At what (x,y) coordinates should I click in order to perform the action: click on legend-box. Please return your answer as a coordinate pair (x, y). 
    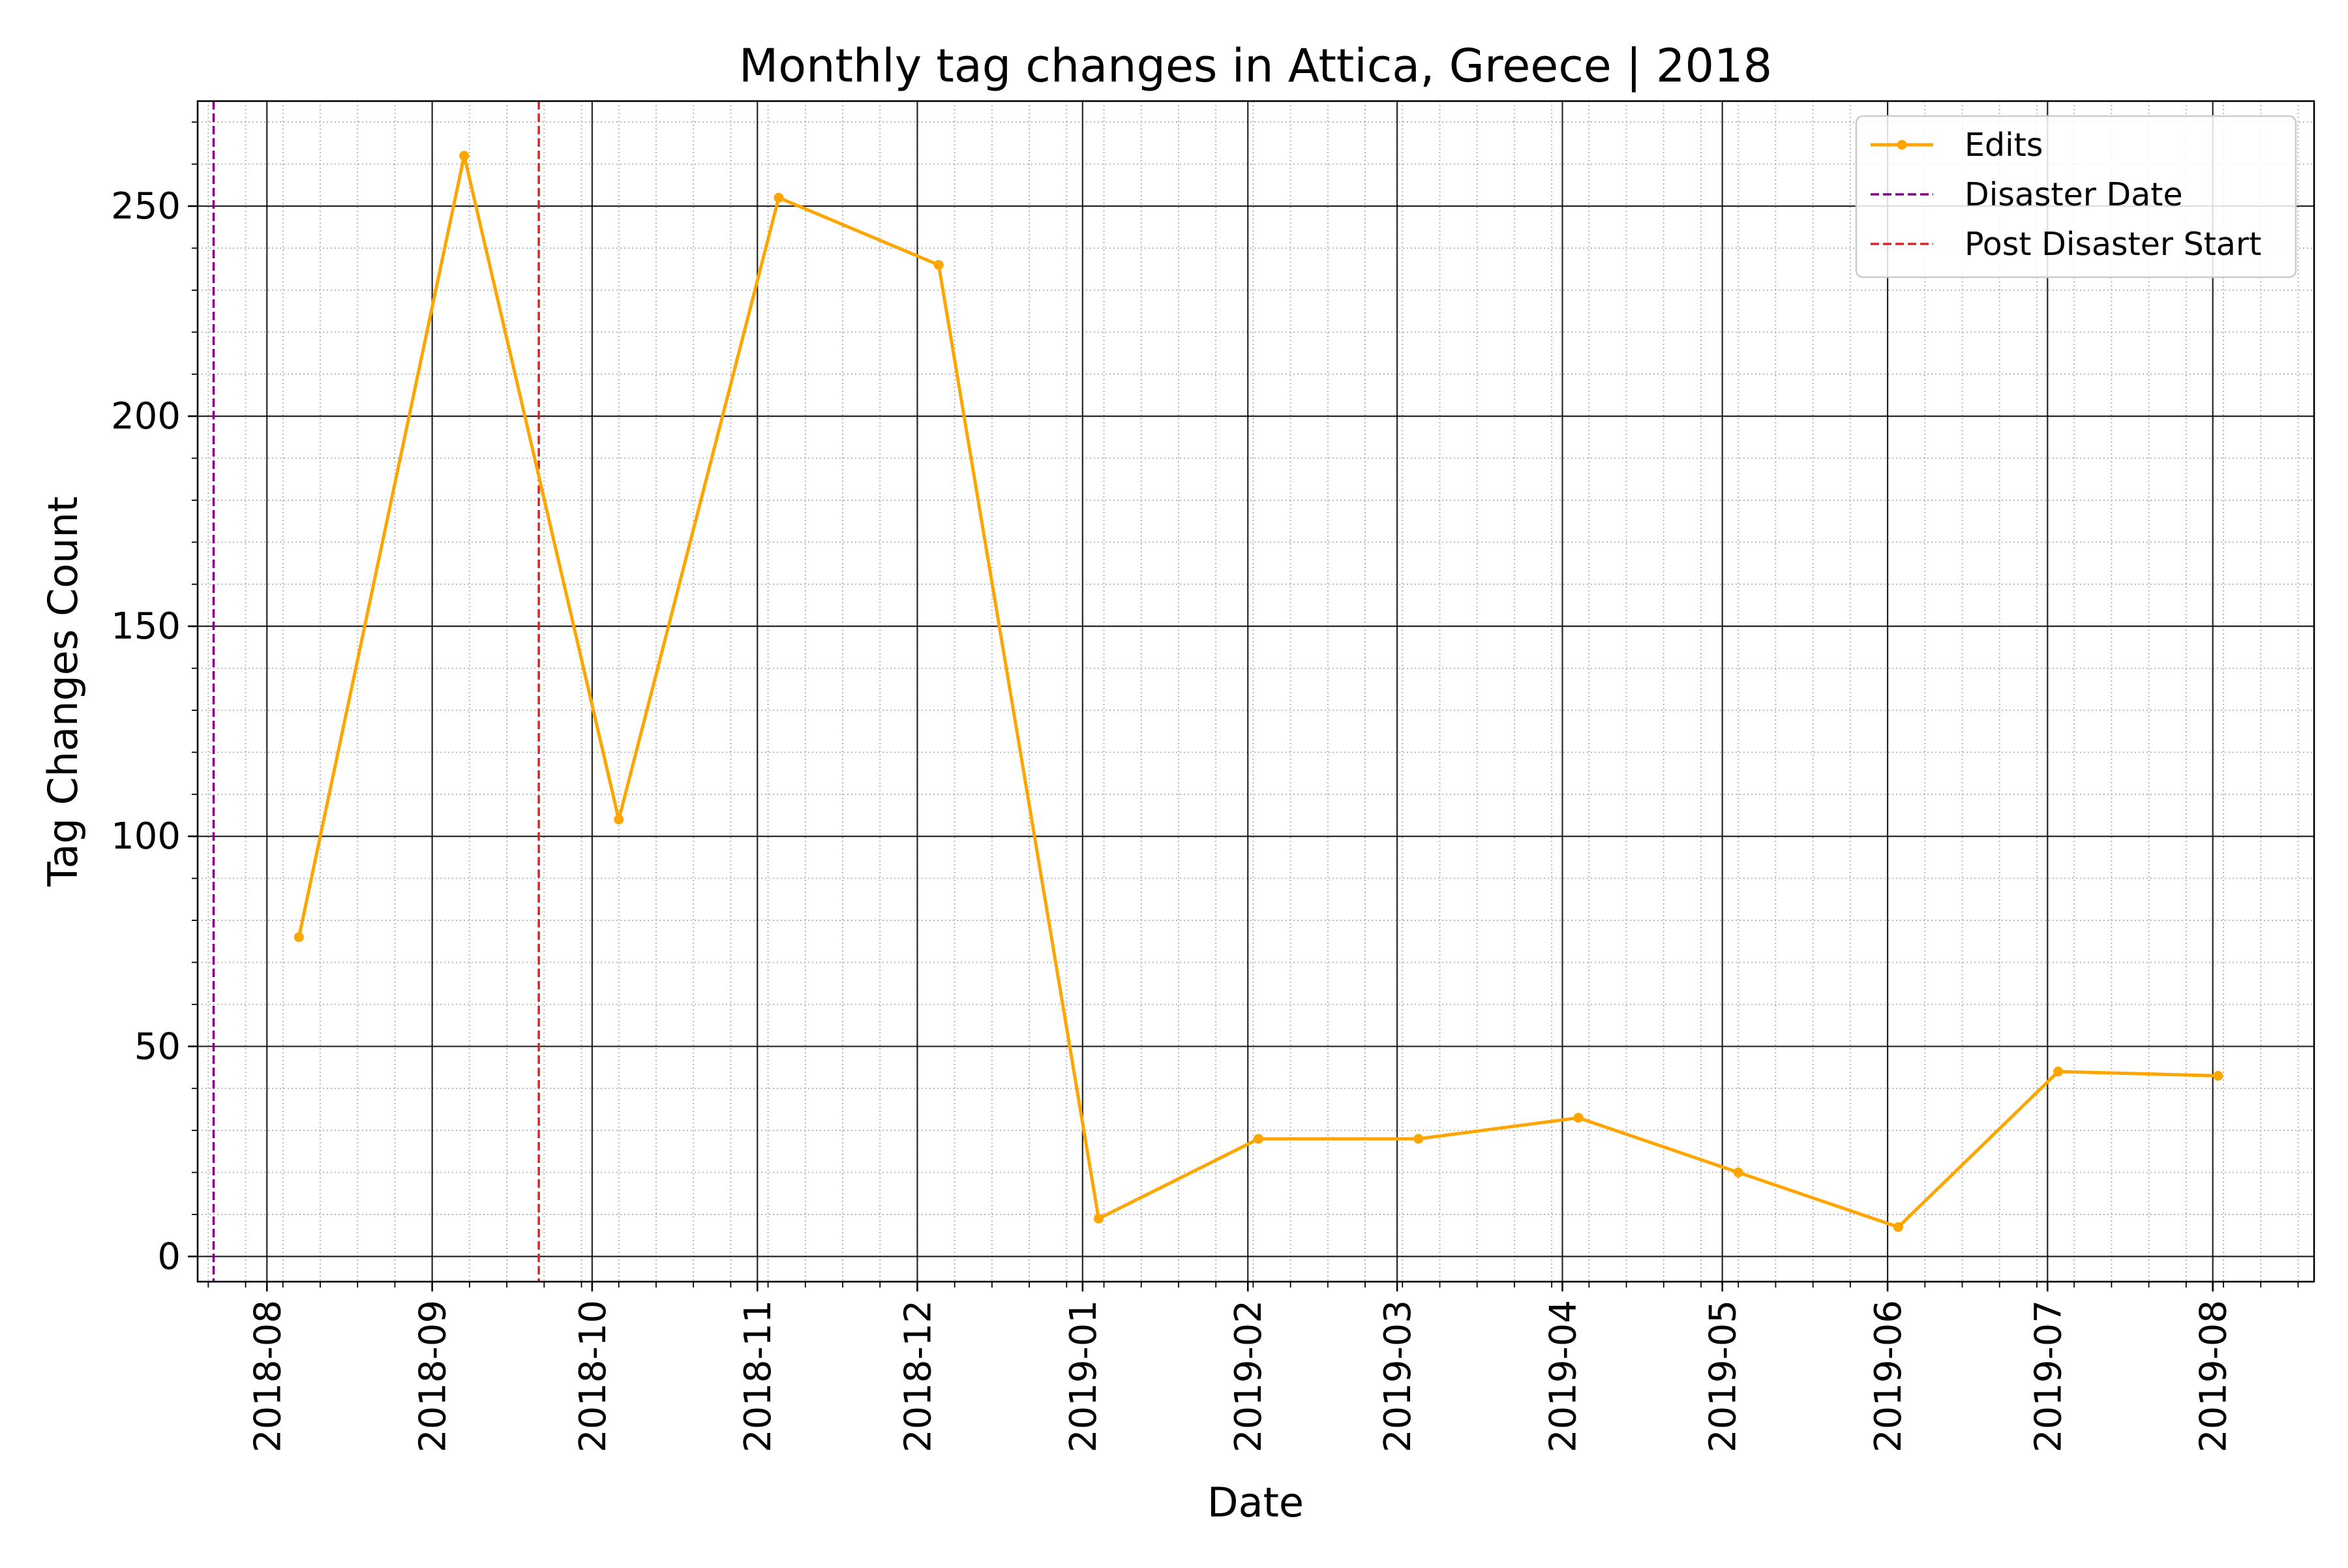
    Looking at the image, I should click on (2076, 197).